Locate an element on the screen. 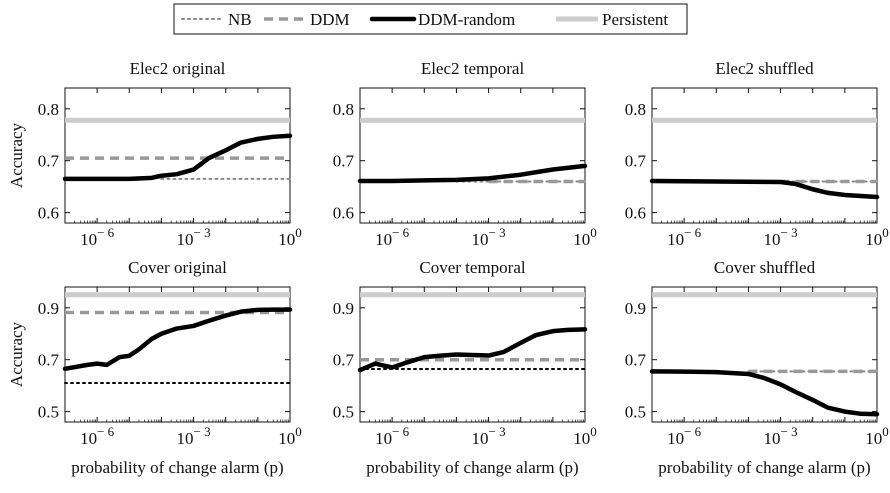 The image size is (890, 493). y-tick-label: 0.5 is located at coordinates (48, 412).